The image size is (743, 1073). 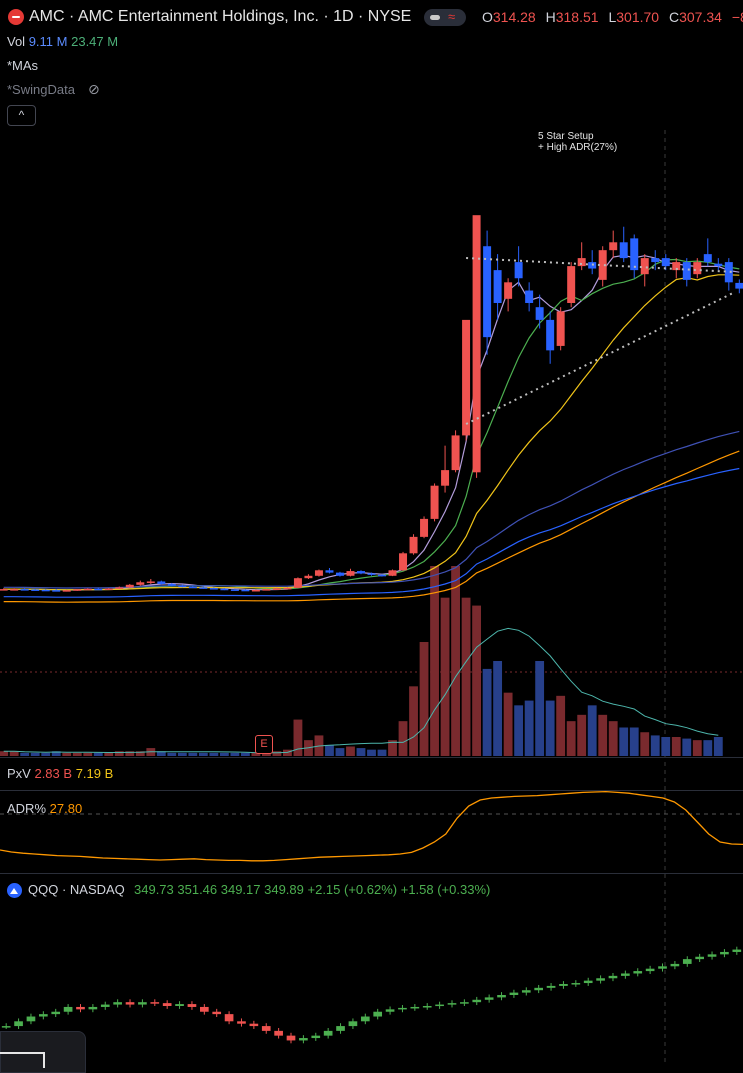 I want to click on pxv-value-1: 2.83 B, so click(x=53, y=773).